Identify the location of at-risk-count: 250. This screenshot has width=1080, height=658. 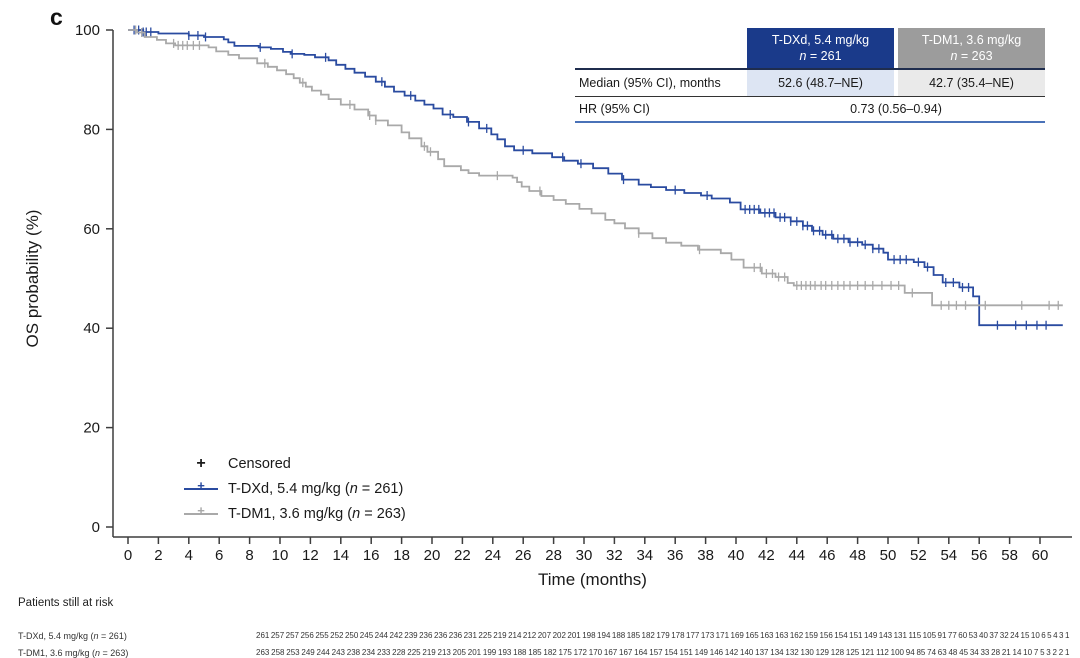
(351, 635).